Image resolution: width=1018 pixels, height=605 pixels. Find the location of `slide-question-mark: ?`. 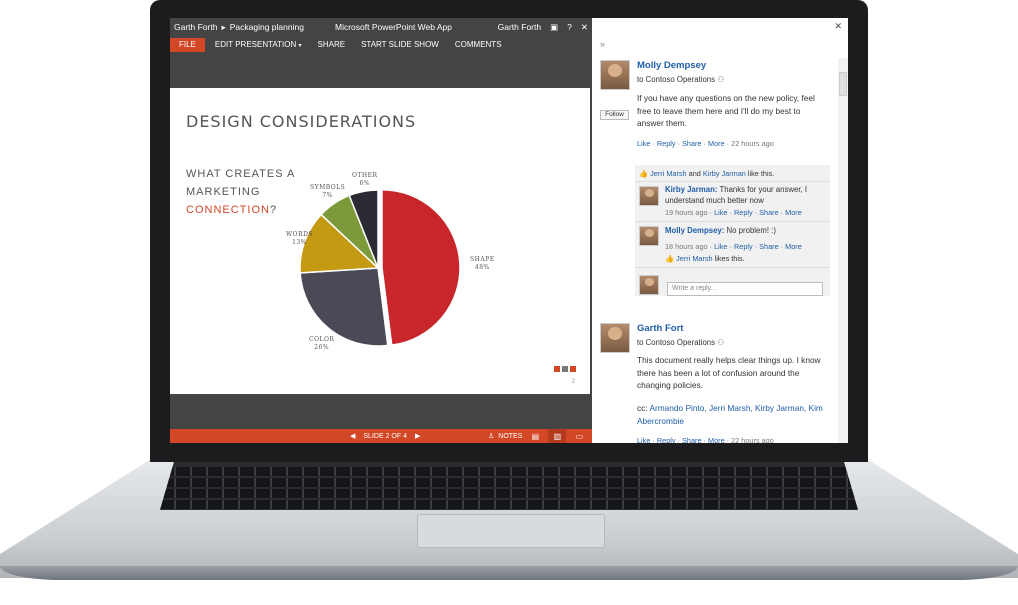

slide-question-mark: ? is located at coordinates (273, 210).